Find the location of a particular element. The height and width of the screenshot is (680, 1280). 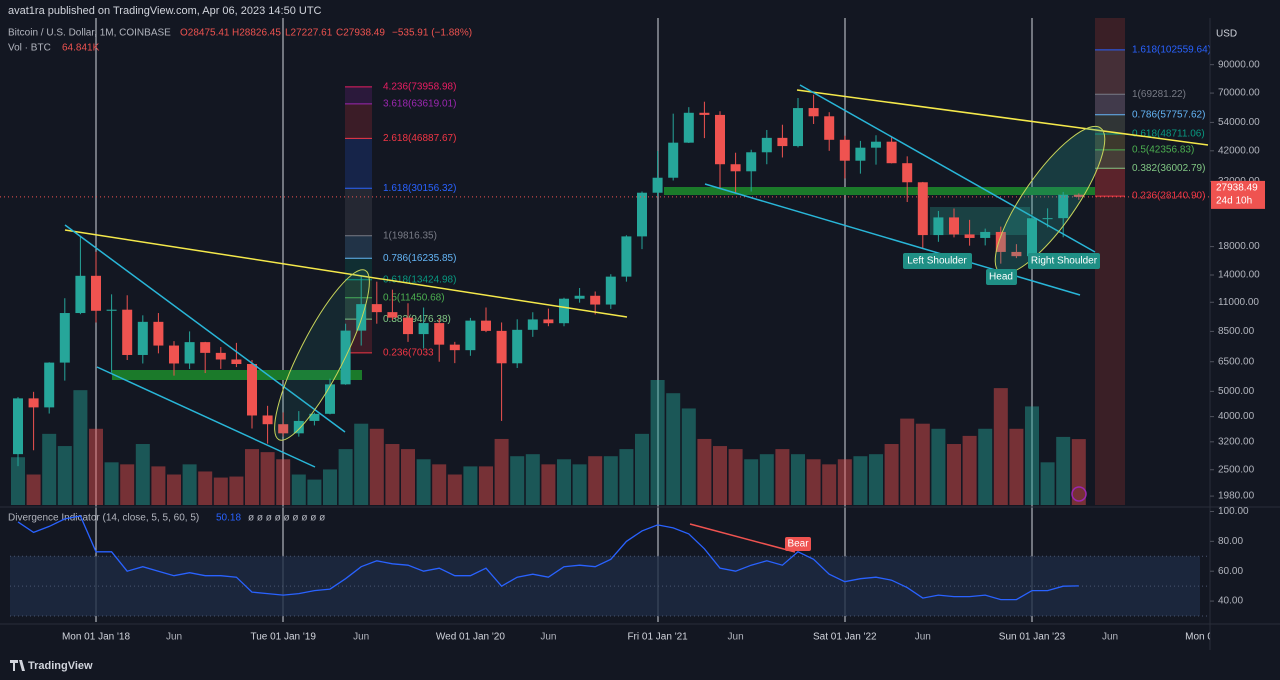

price-tick-label: 11000.00 is located at coordinates (1238, 302).